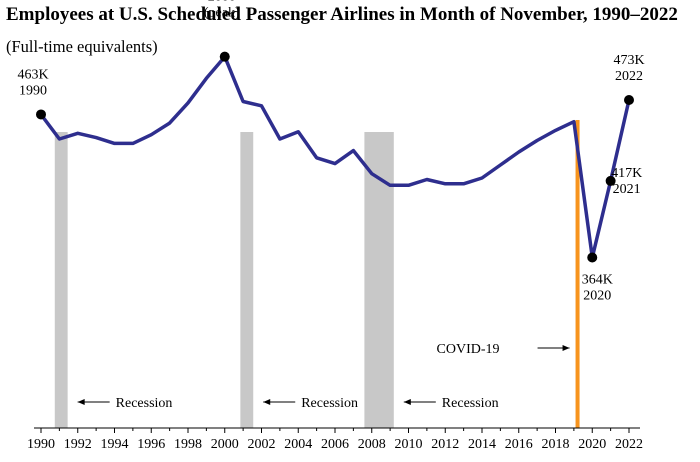 The image size is (700, 462). Describe the element at coordinates (470, 403) in the screenshot. I see `recession-label-3: Recession` at that location.